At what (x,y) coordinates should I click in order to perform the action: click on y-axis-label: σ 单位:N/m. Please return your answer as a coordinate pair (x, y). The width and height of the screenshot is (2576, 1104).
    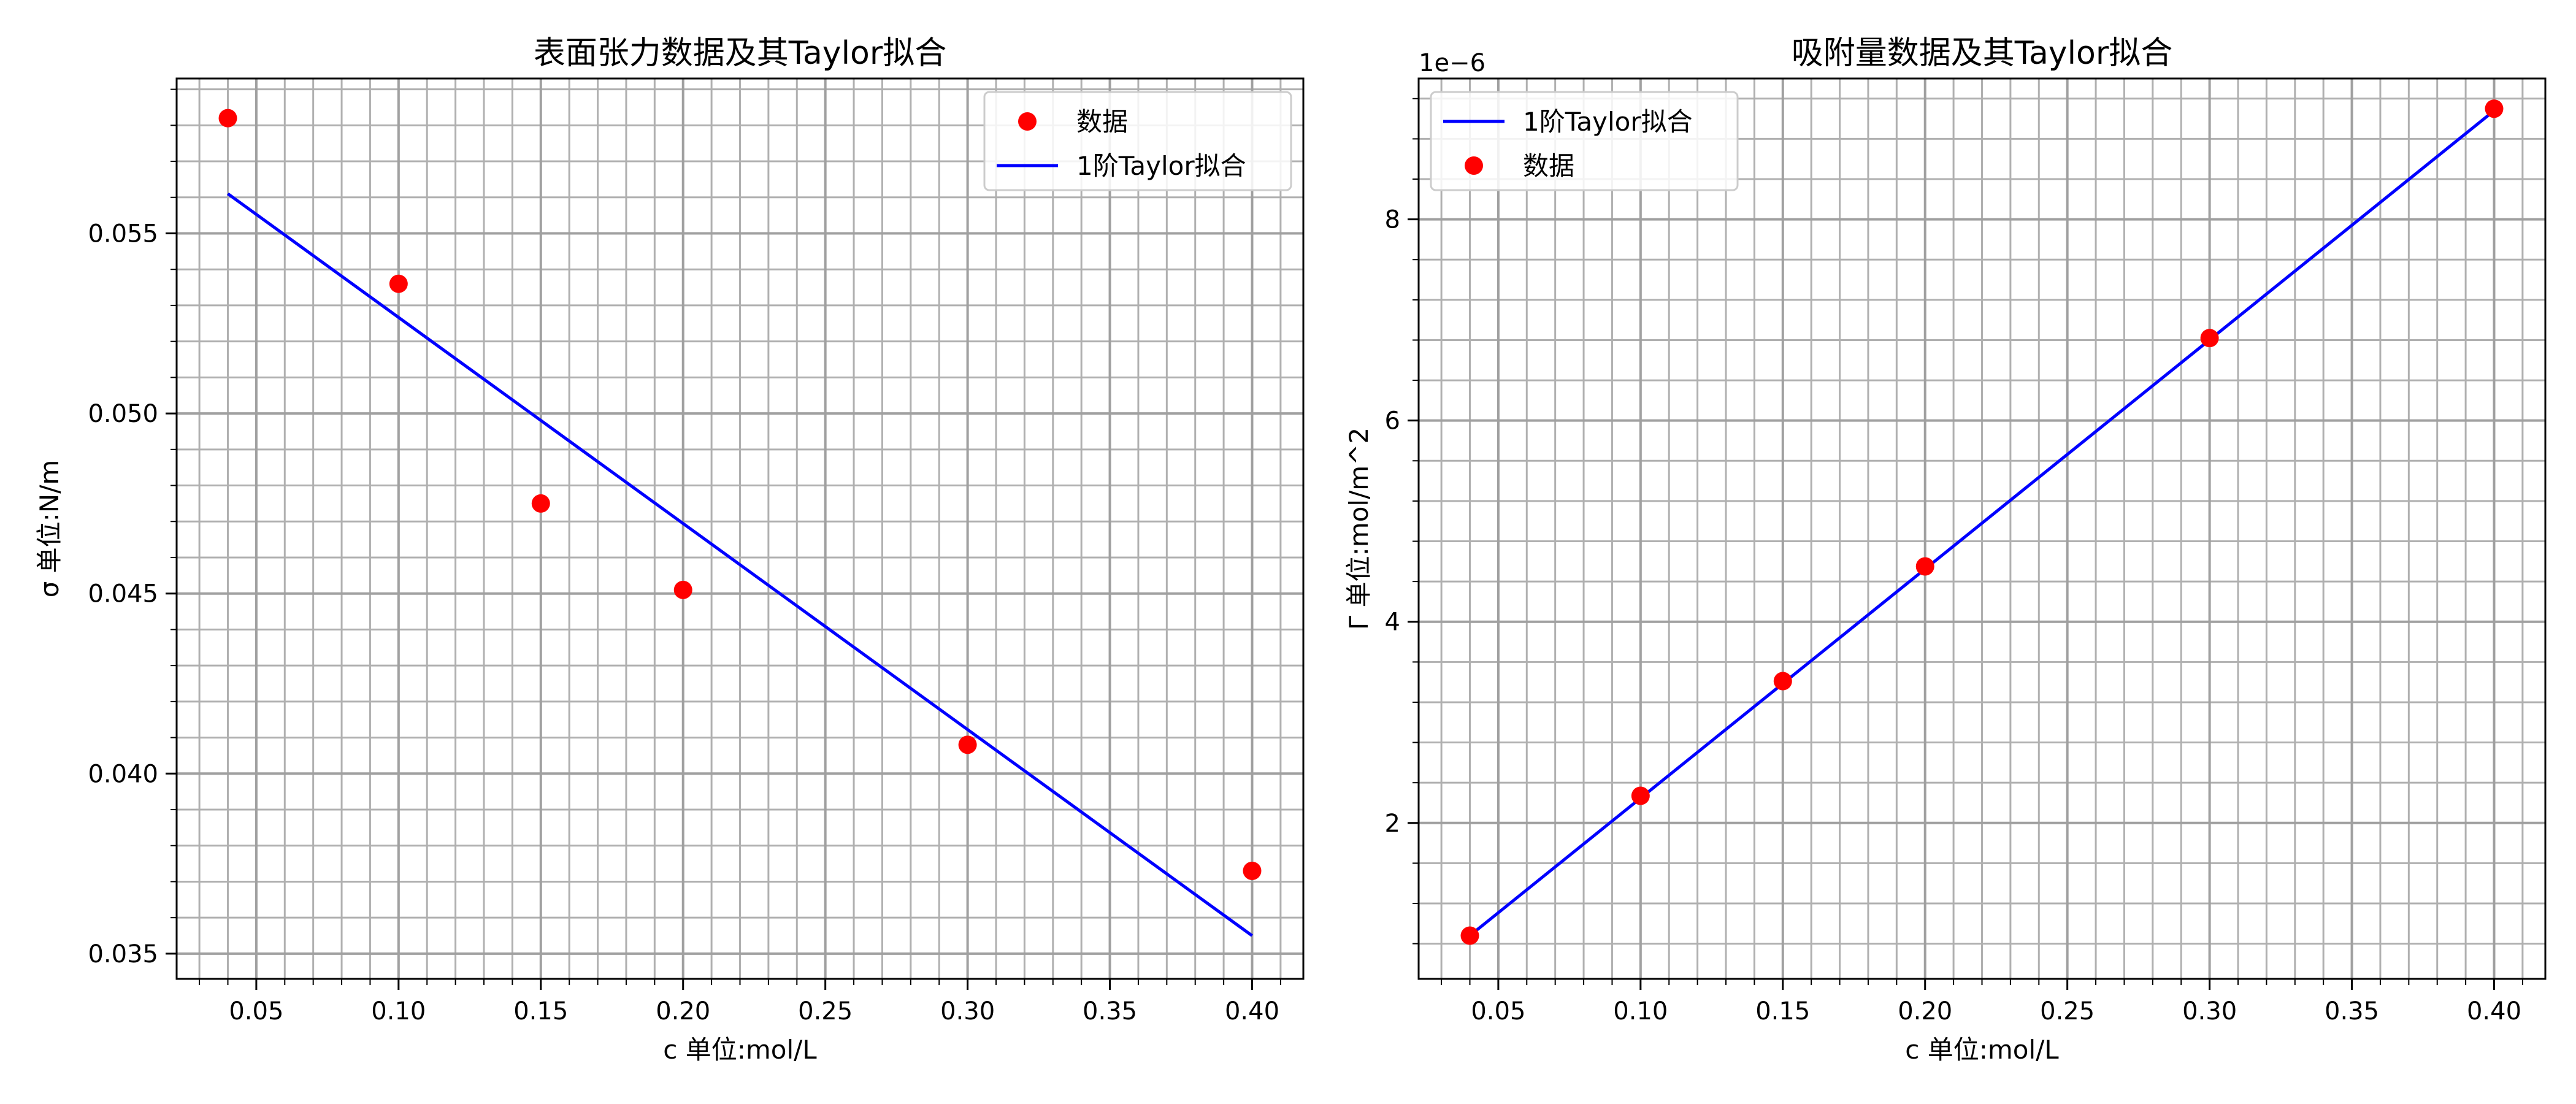
    Looking at the image, I should click on (49, 529).